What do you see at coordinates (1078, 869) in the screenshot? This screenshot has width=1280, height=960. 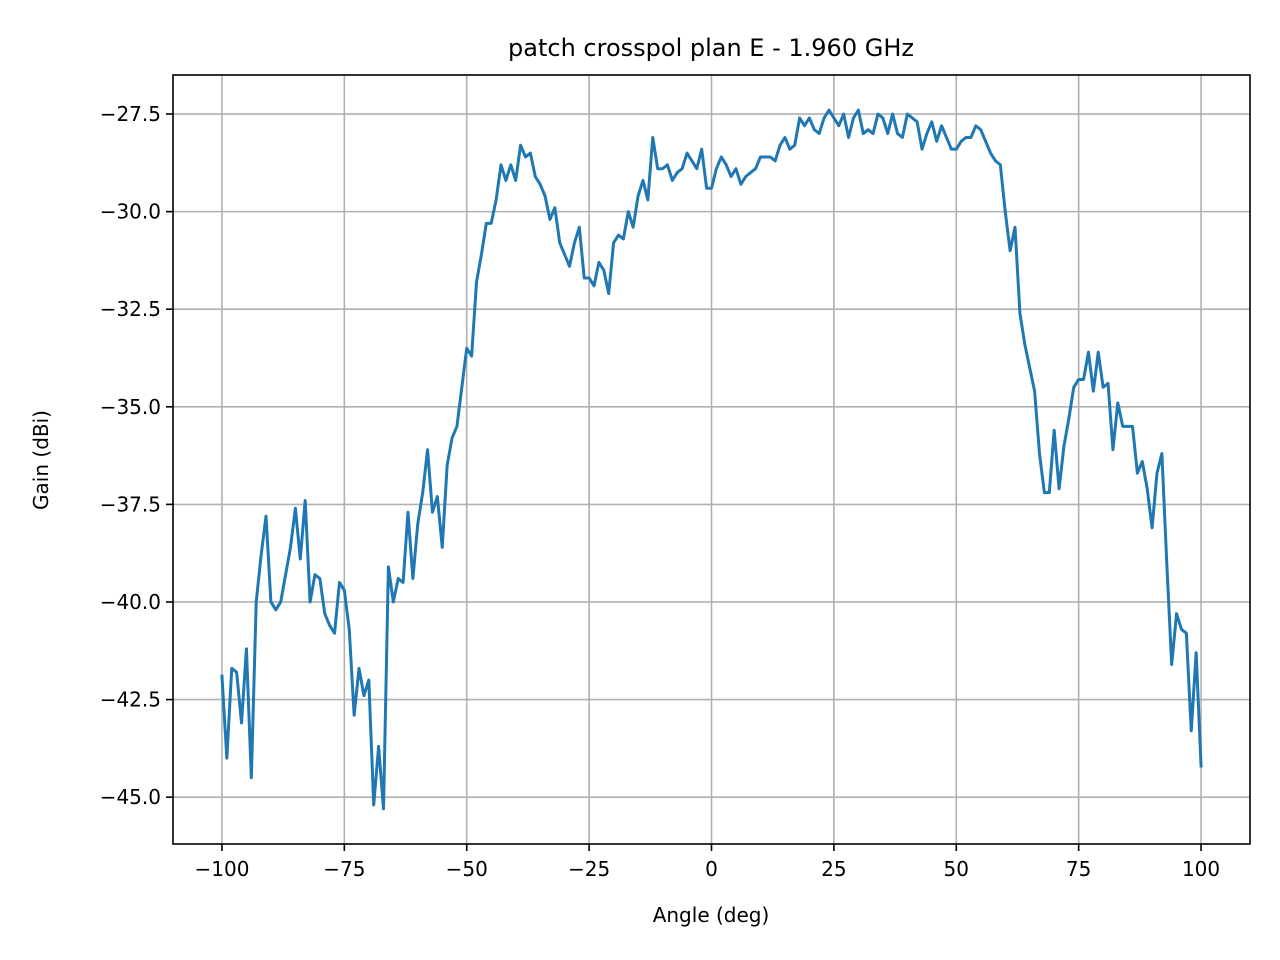 I see `x-tick-label: 75` at bounding box center [1078, 869].